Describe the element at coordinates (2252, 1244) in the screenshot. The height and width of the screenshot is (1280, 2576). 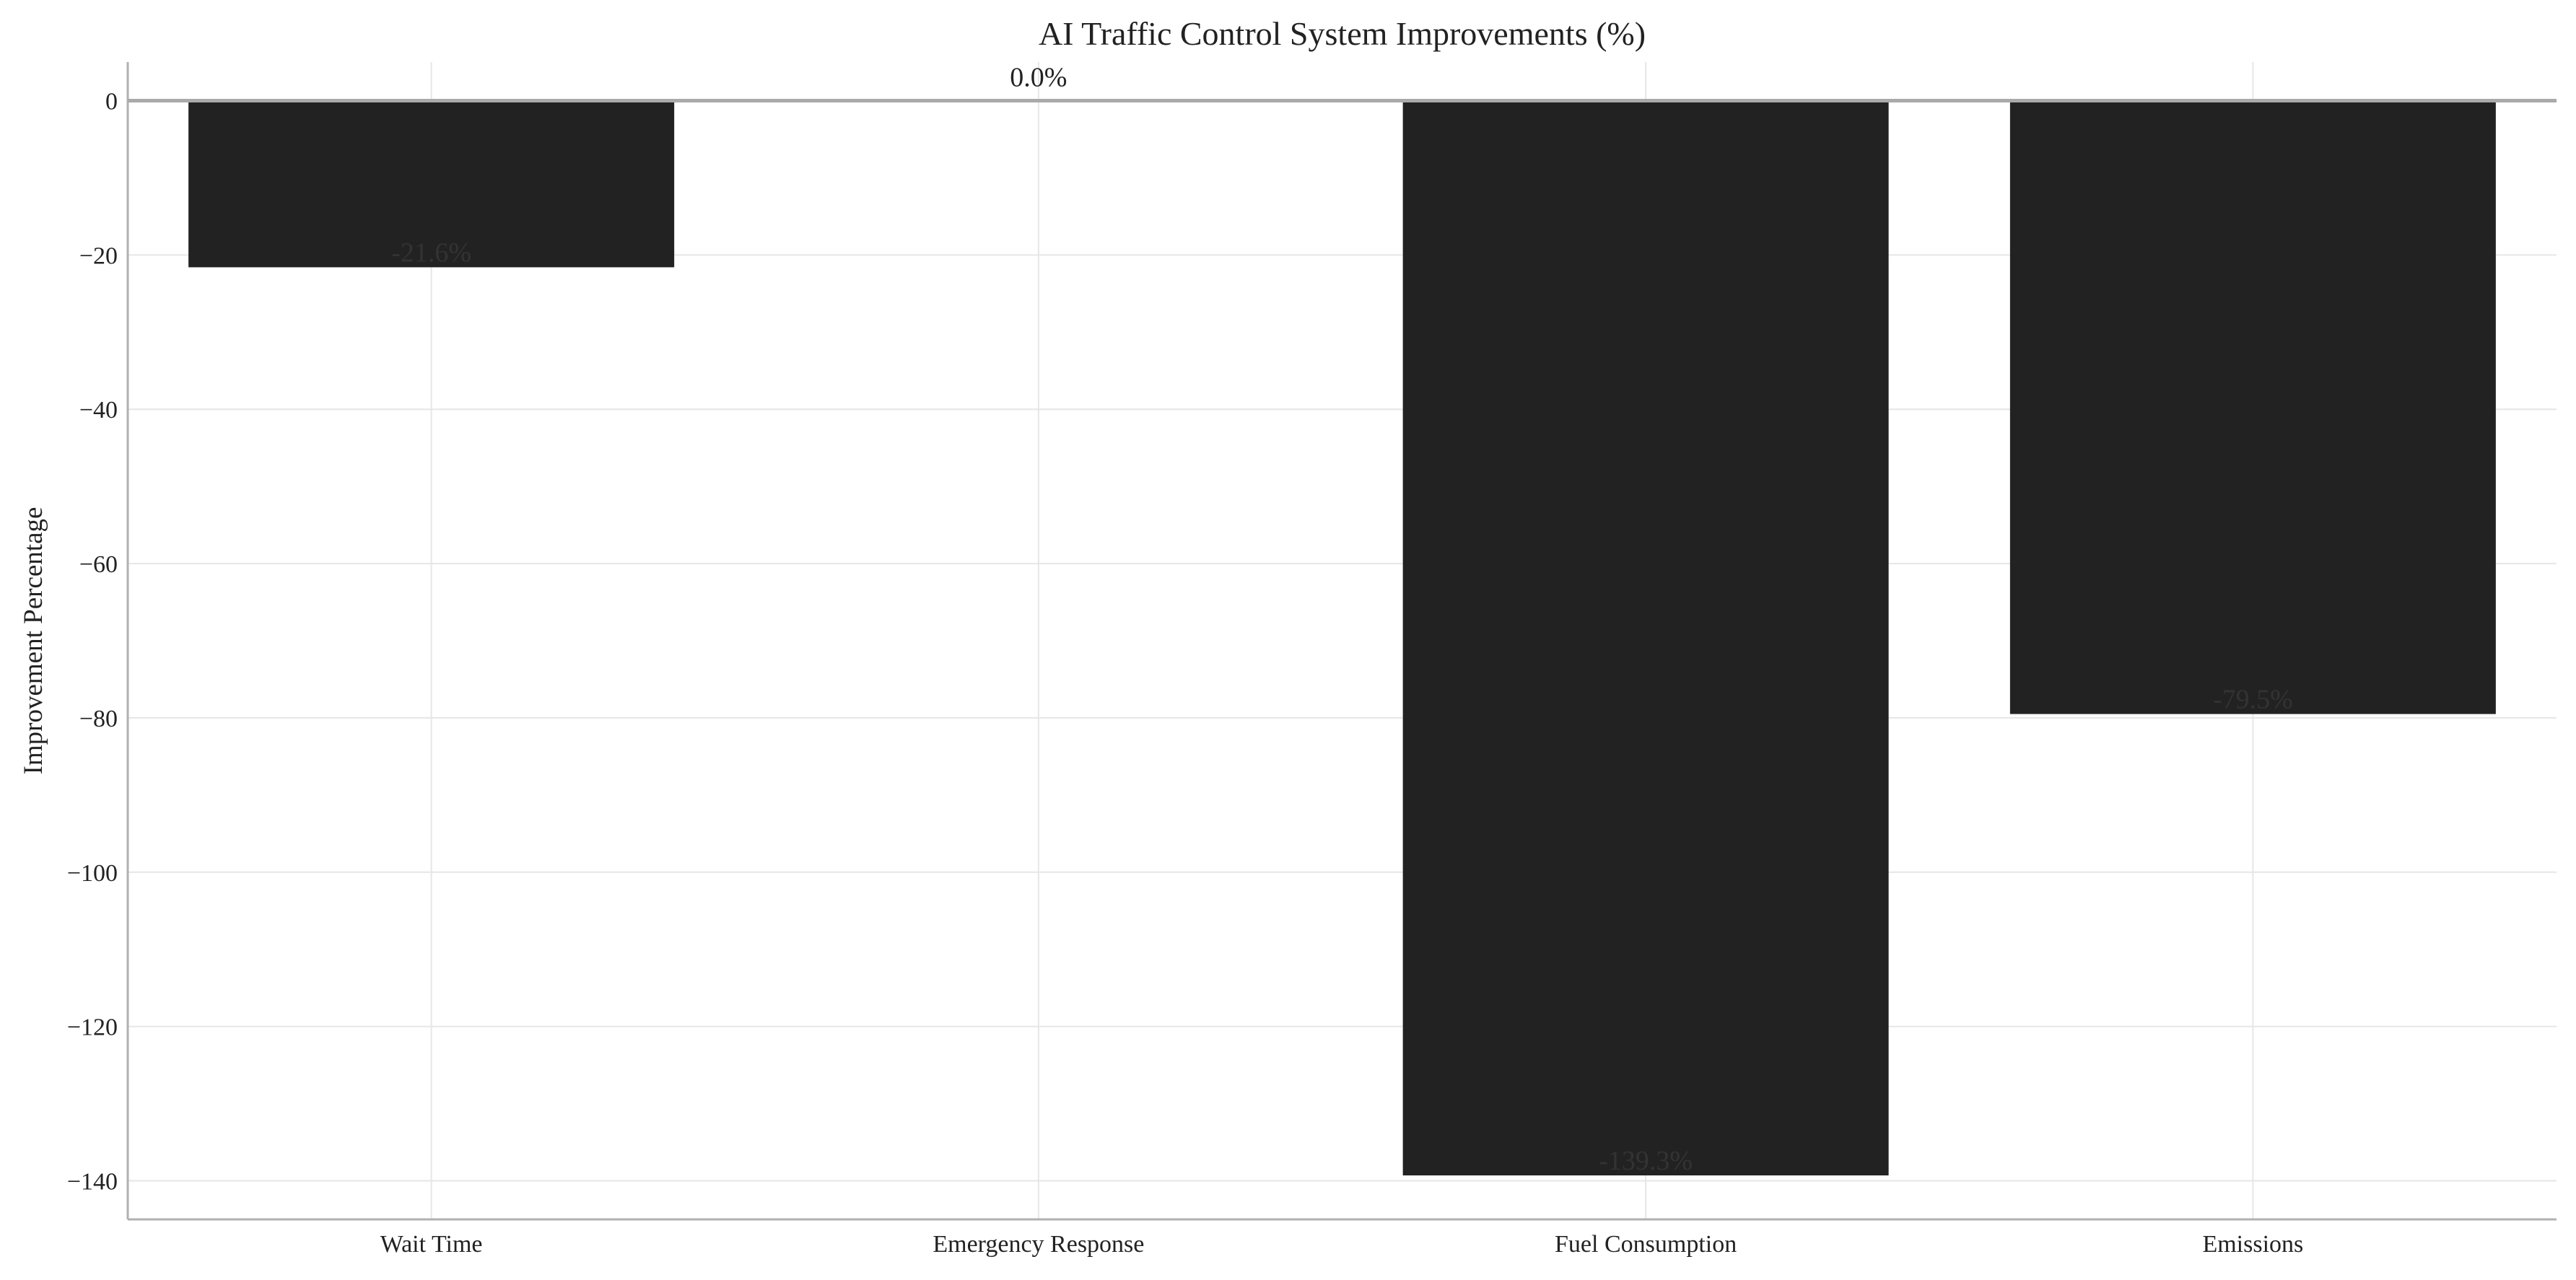
I see `x-tick-label: Emissions` at that location.